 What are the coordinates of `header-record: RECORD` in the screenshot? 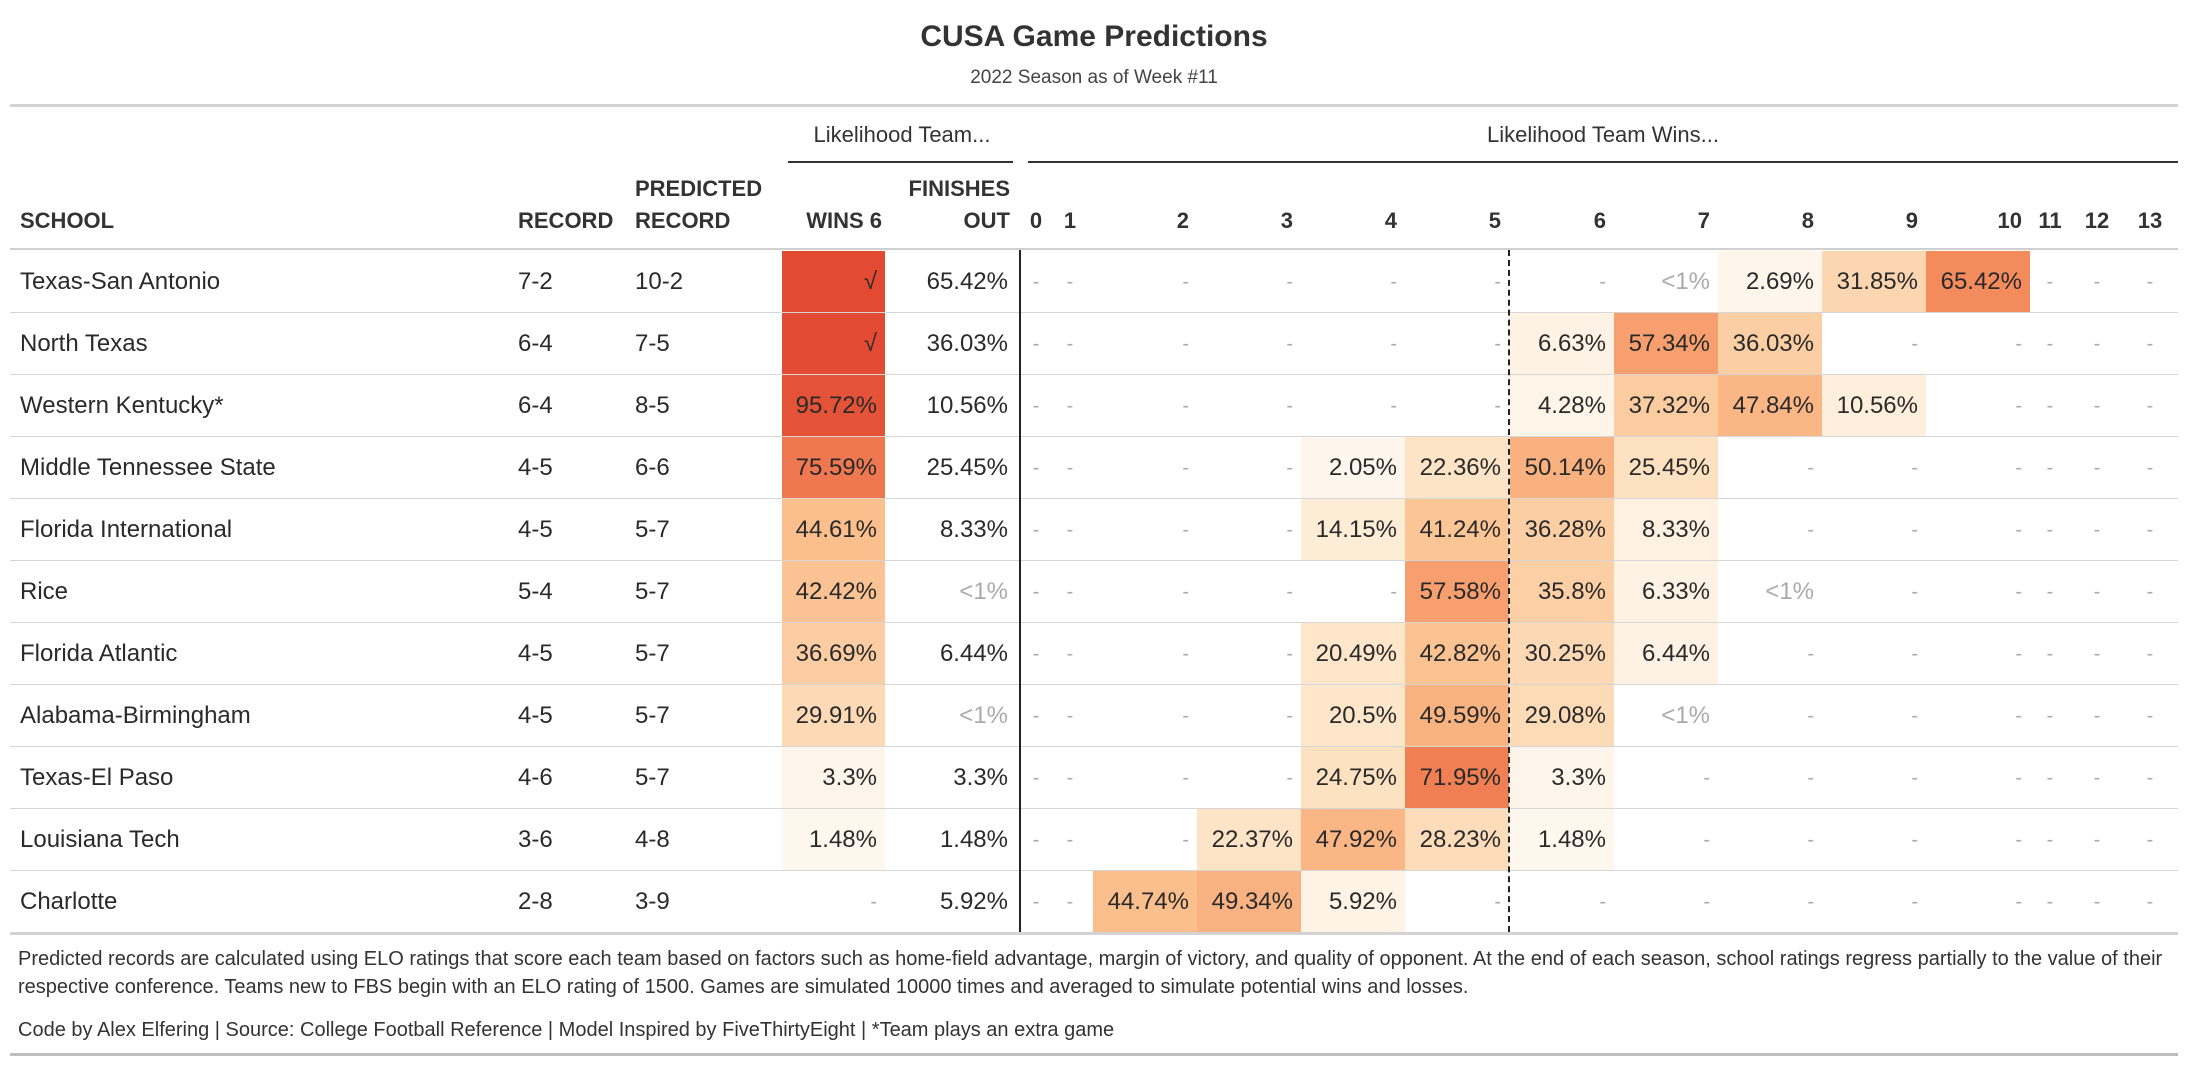 It's located at (566, 220).